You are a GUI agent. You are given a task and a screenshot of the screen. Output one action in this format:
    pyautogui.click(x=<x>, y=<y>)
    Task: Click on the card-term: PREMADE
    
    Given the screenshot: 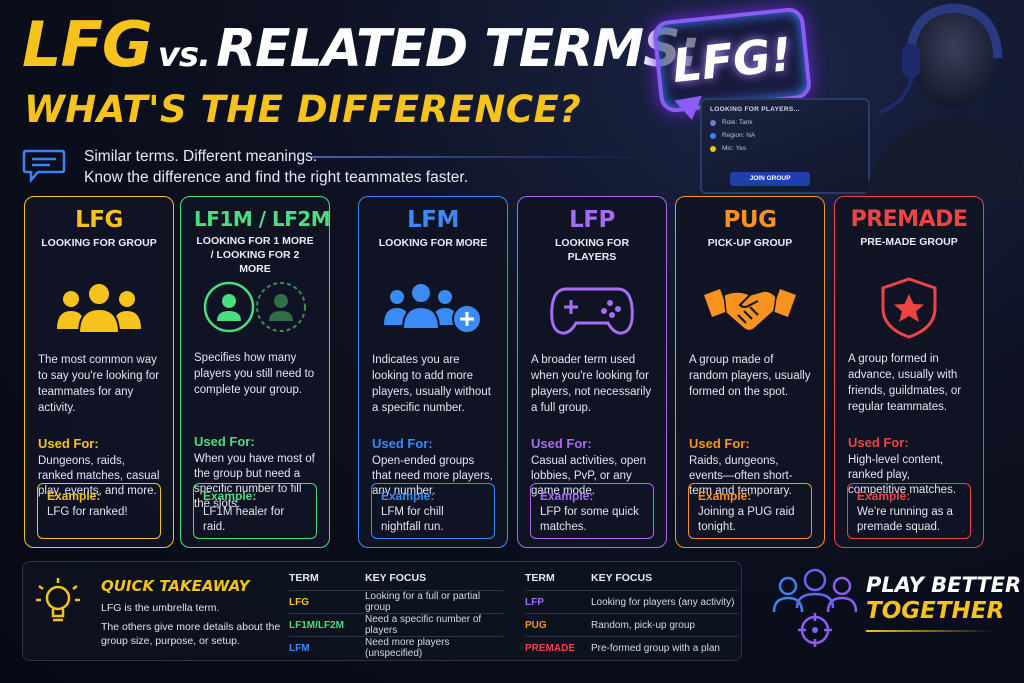 What is the action you would take?
    pyautogui.click(x=909, y=219)
    